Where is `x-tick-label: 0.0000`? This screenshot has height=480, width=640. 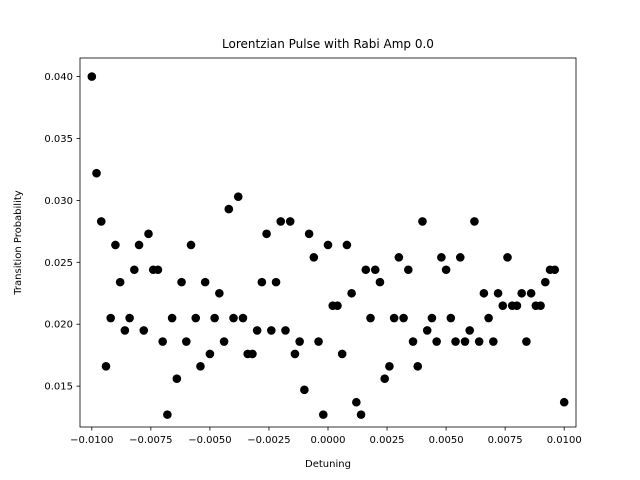 x-tick-label: 0.0000 is located at coordinates (328, 440).